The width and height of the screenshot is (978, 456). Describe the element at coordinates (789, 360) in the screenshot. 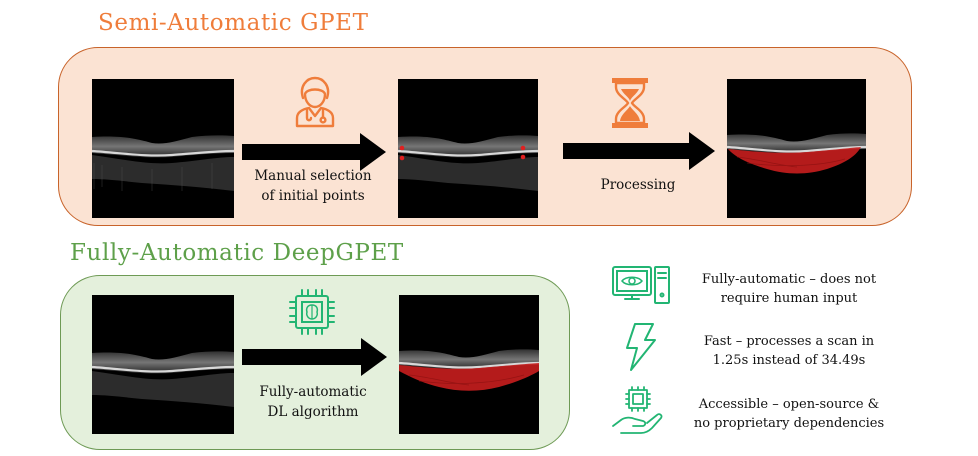

I see `feature-fast-line-2: 1.25s instead of 34.49s` at that location.